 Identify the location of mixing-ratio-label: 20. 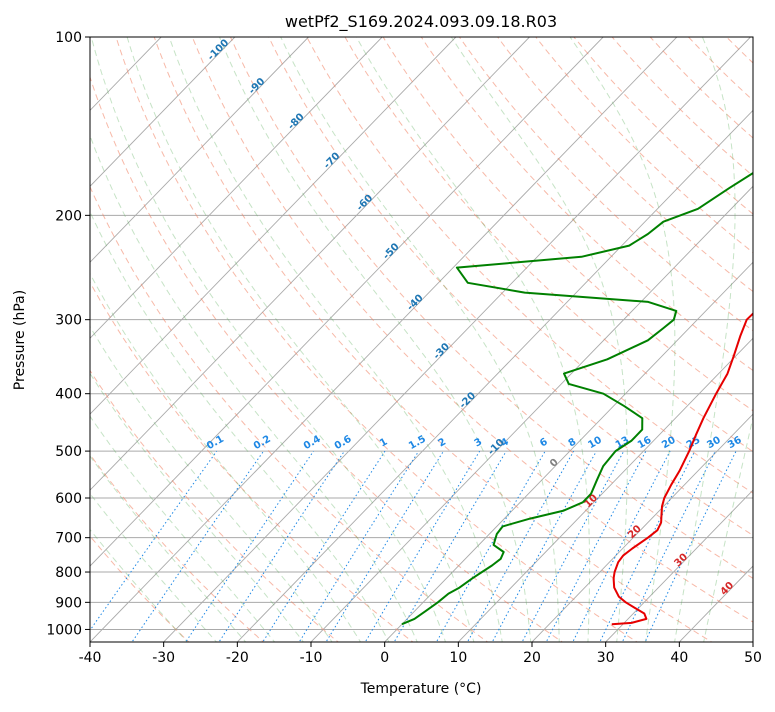
(669, 443).